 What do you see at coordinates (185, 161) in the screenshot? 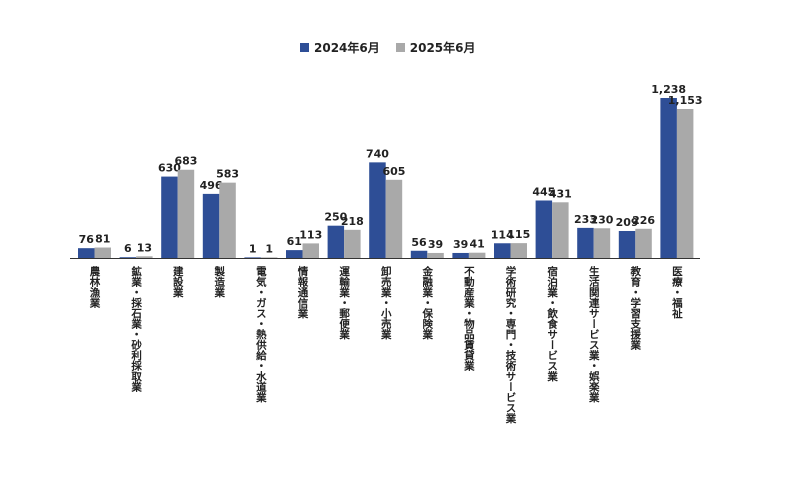
I see `data-label-2025-2: 683` at bounding box center [185, 161].